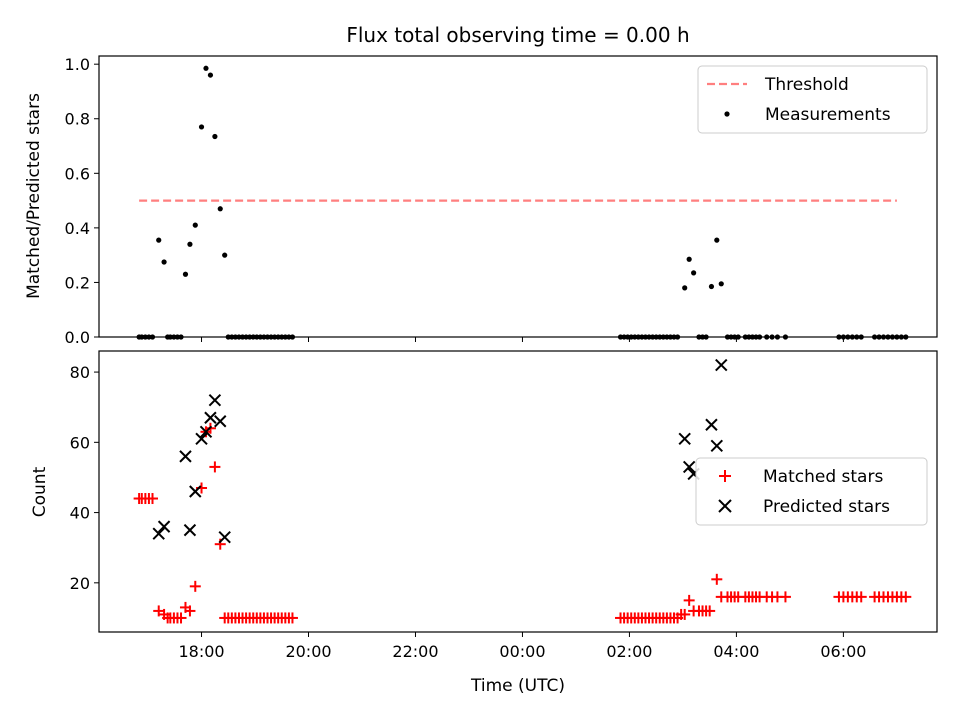 This screenshot has width=960, height=720. Describe the element at coordinates (80, 442) in the screenshot. I see `count-y-tick-label: 60` at that location.